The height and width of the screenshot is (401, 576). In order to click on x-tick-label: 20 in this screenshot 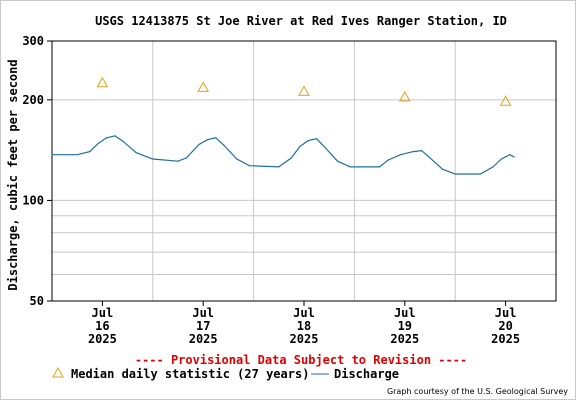, I will do `click(505, 326)`.